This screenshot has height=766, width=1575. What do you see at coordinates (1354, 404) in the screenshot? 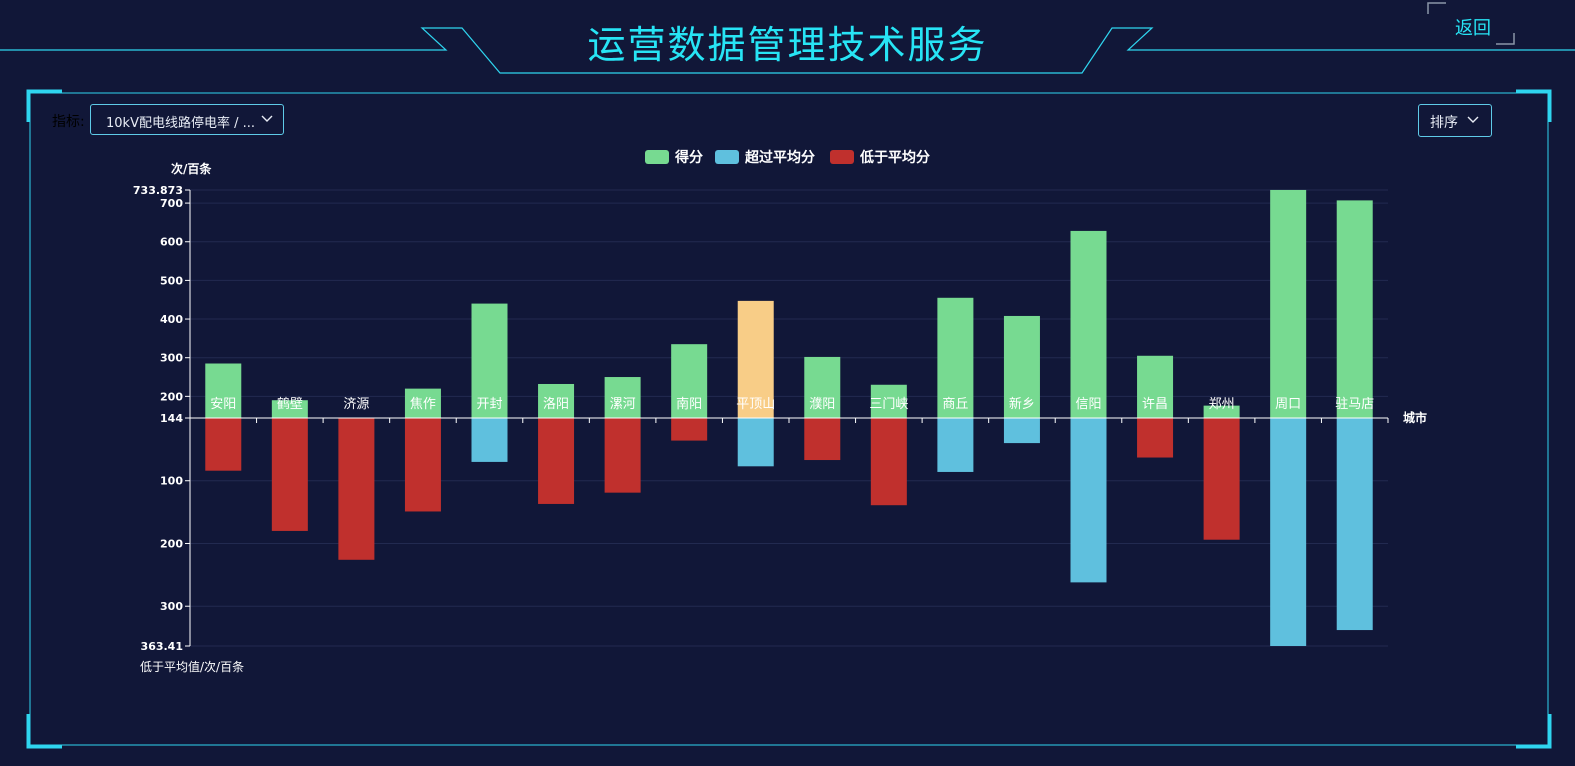
I see `x-tick-label: 驻马店` at bounding box center [1354, 404].